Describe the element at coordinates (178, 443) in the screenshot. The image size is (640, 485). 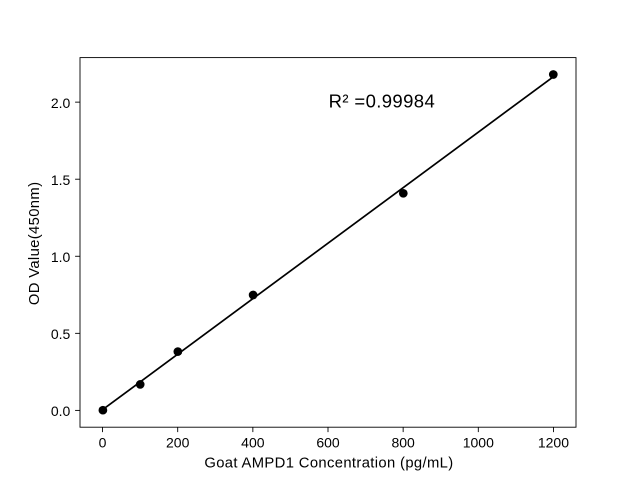
I see `svg-text: 200` at that location.